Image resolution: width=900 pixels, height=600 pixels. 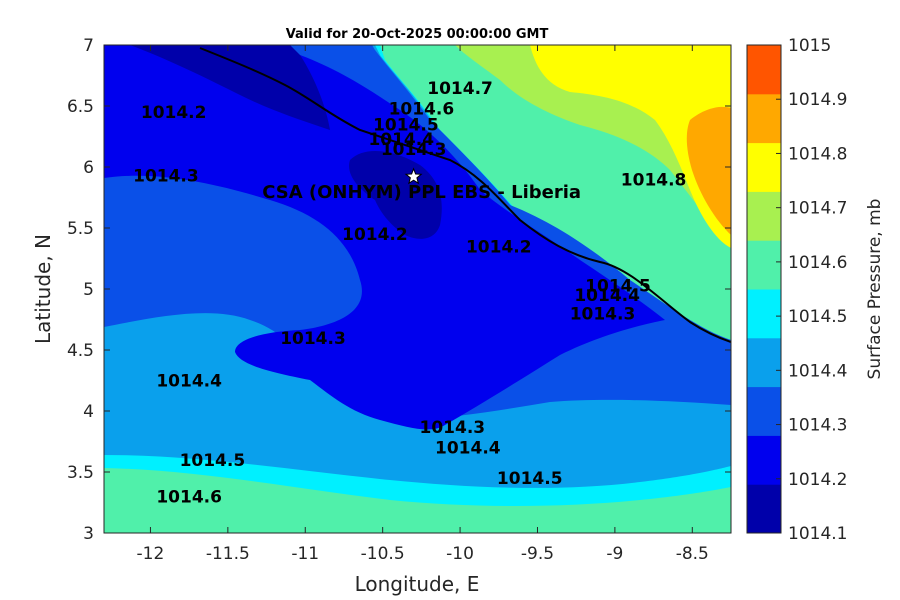 What do you see at coordinates (88, 412) in the screenshot?
I see `y-tick-label: 4` at bounding box center [88, 412].